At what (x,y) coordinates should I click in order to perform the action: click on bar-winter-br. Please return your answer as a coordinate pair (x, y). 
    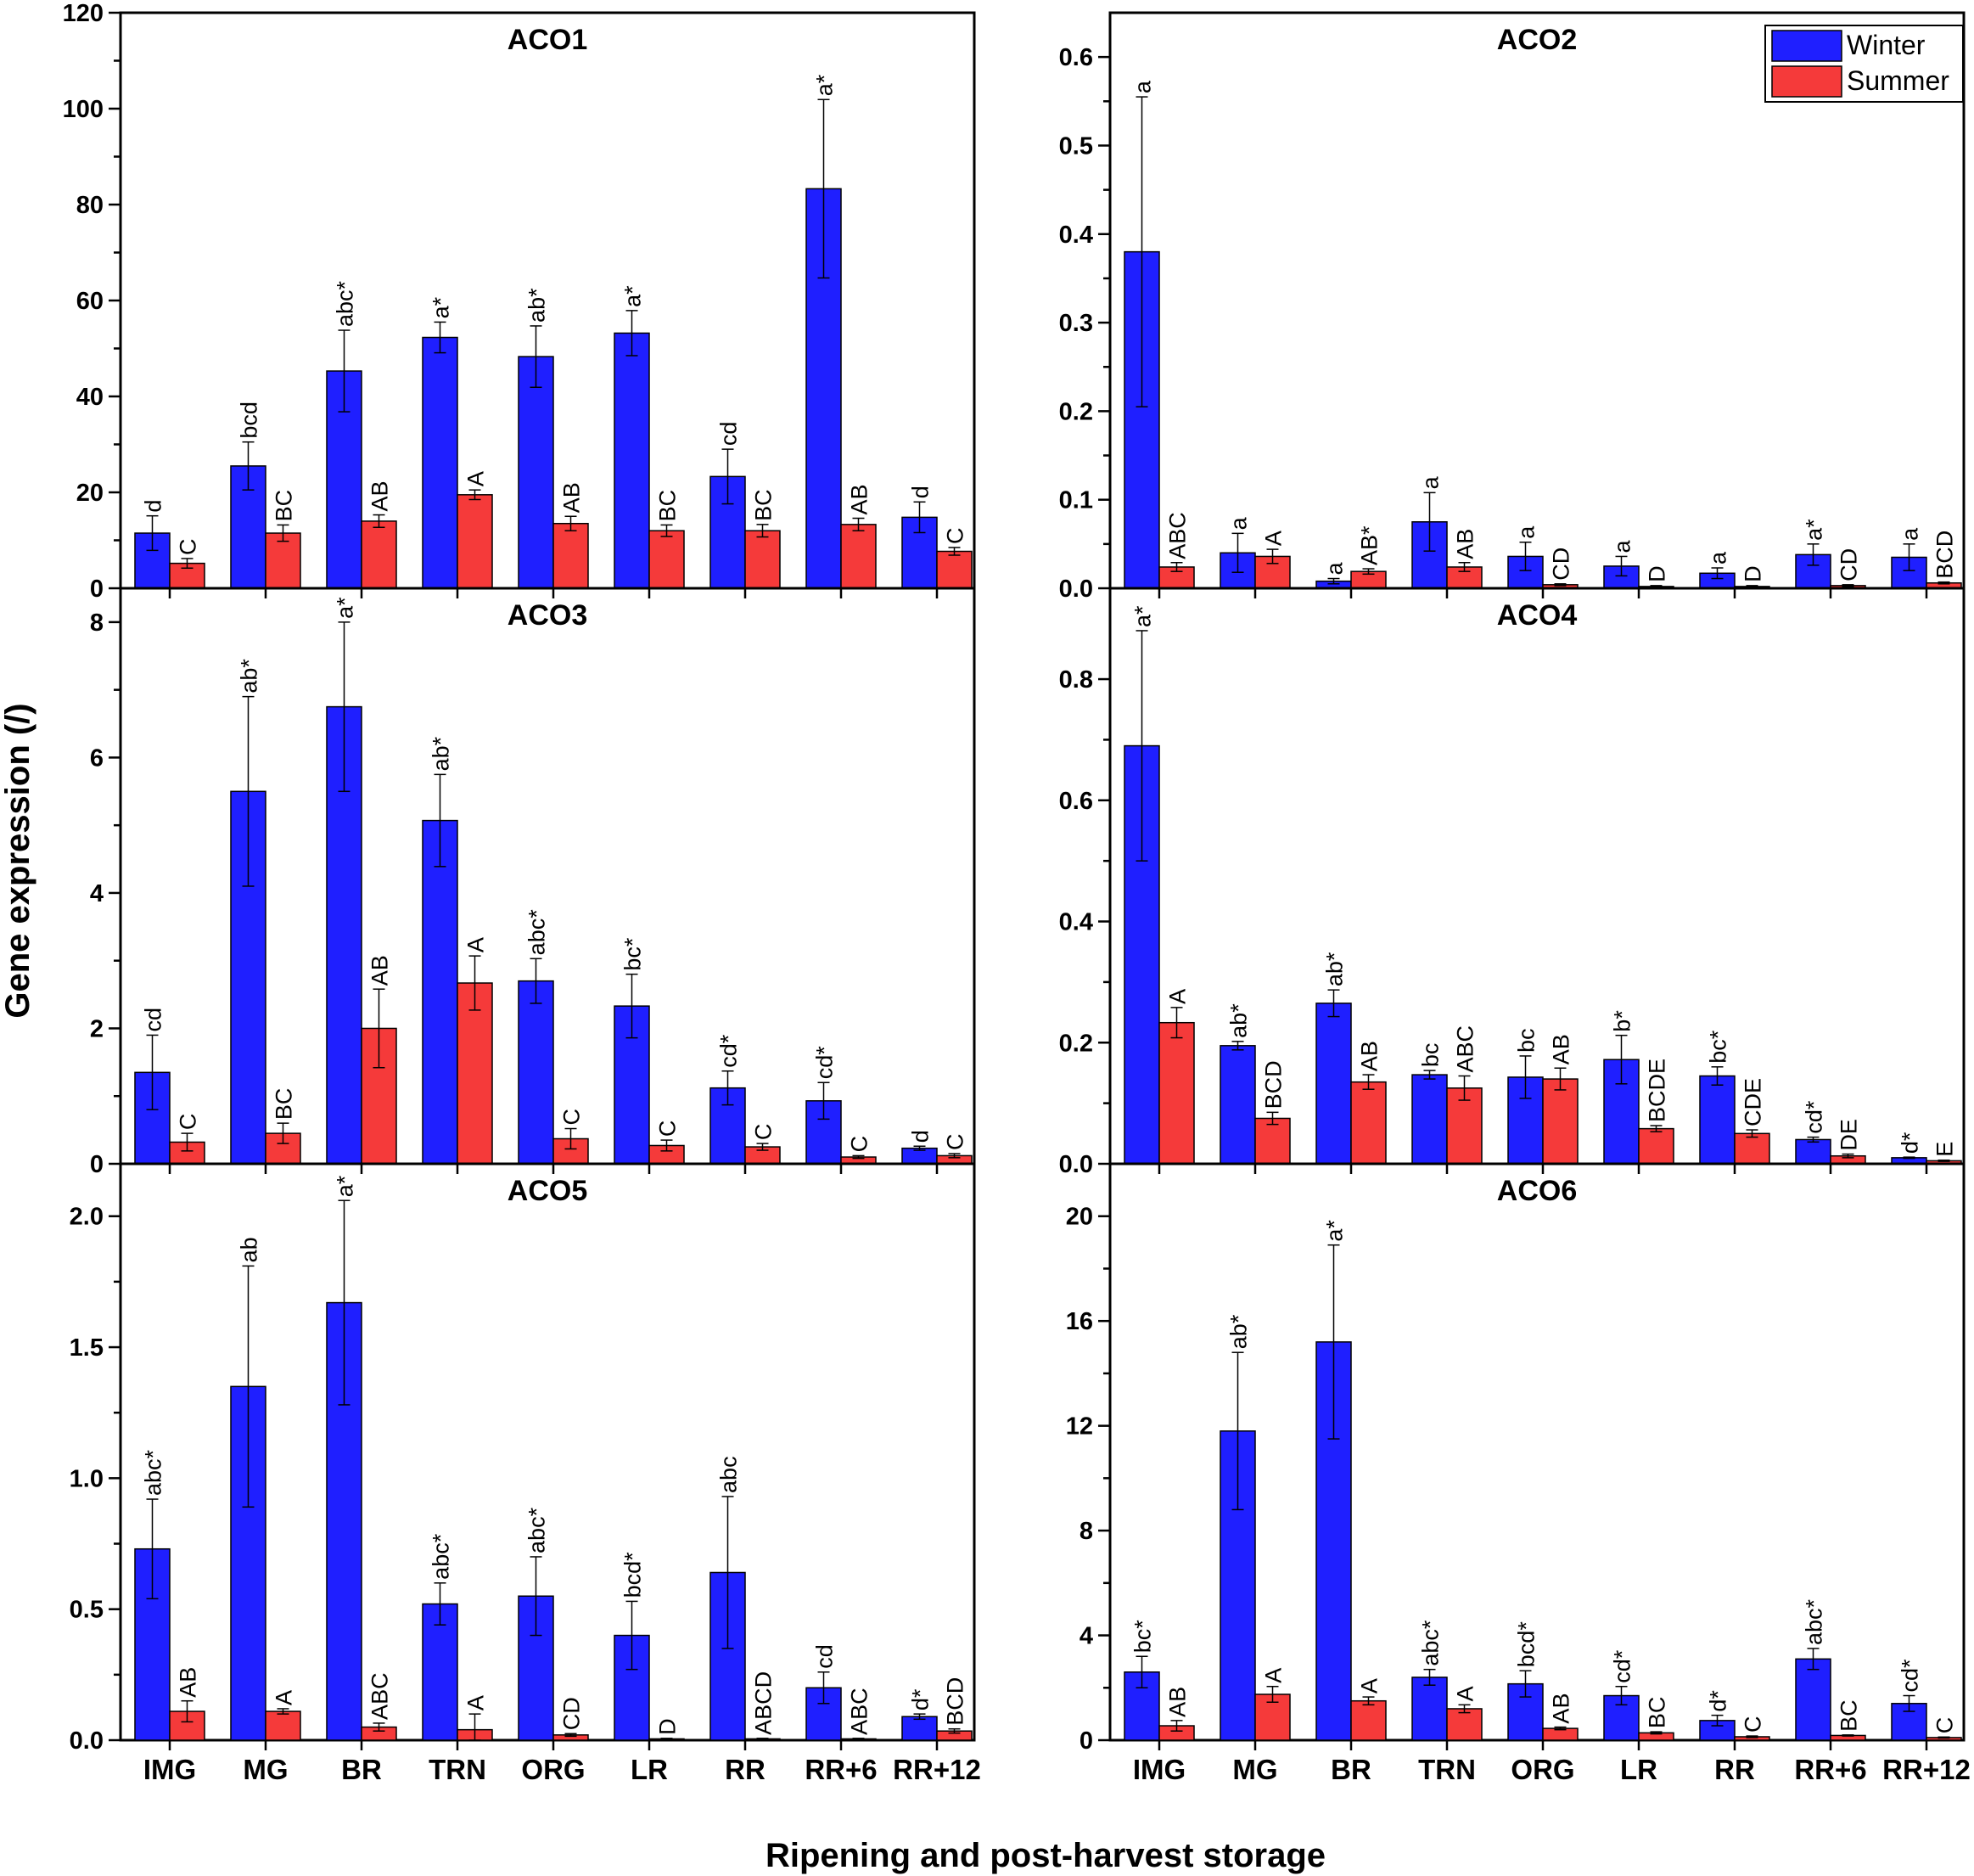
    Looking at the image, I should click on (1334, 1084).